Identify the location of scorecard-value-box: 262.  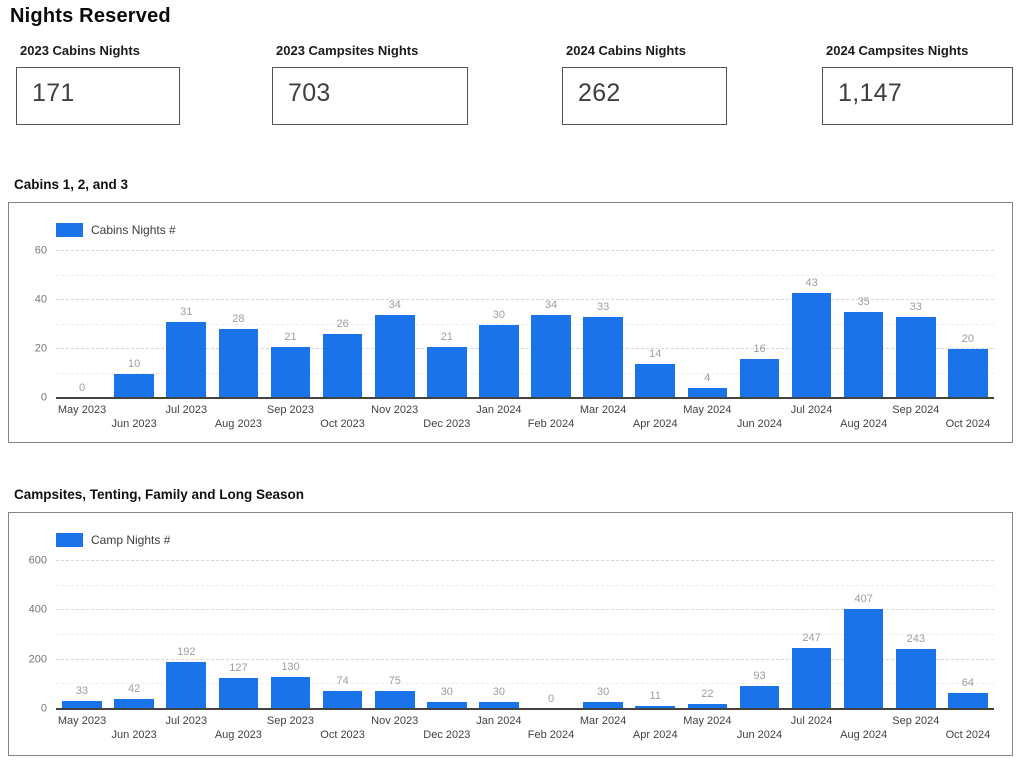
(644, 96).